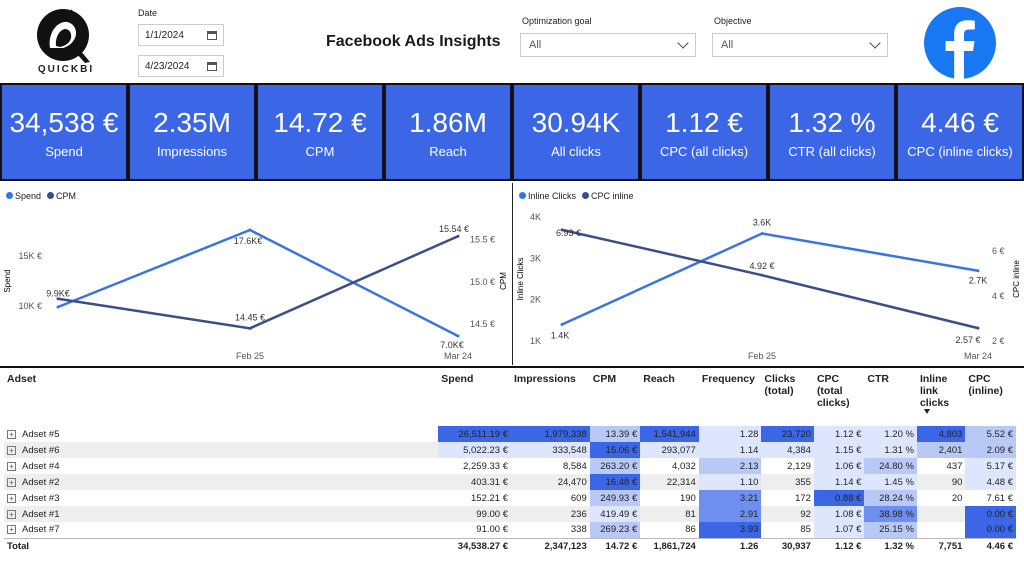 This screenshot has height=579, width=1024. What do you see at coordinates (730, 545) in the screenshot?
I see `total-cell: 1.26` at bounding box center [730, 545].